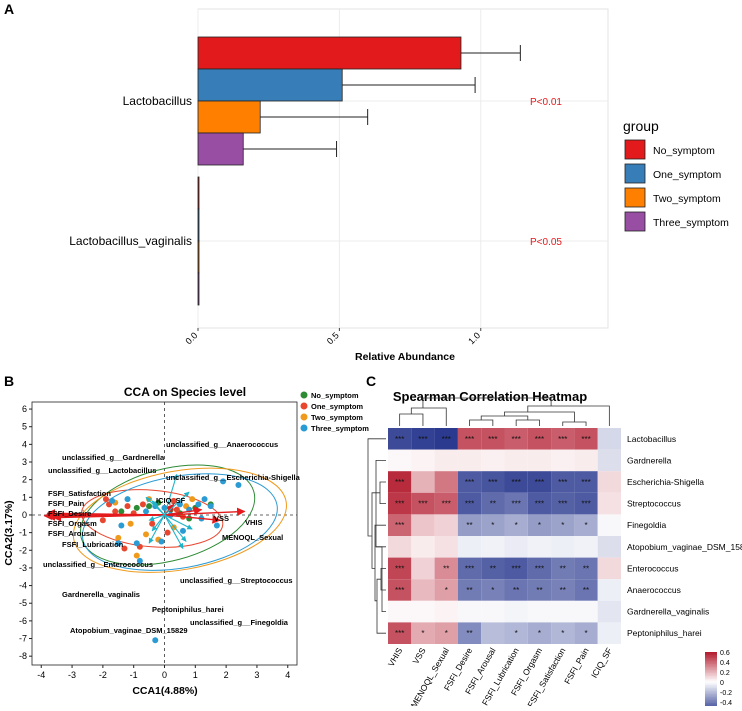 The width and height of the screenshot is (742, 711). I want to click on x-tick-label: 0, so click(164, 675).